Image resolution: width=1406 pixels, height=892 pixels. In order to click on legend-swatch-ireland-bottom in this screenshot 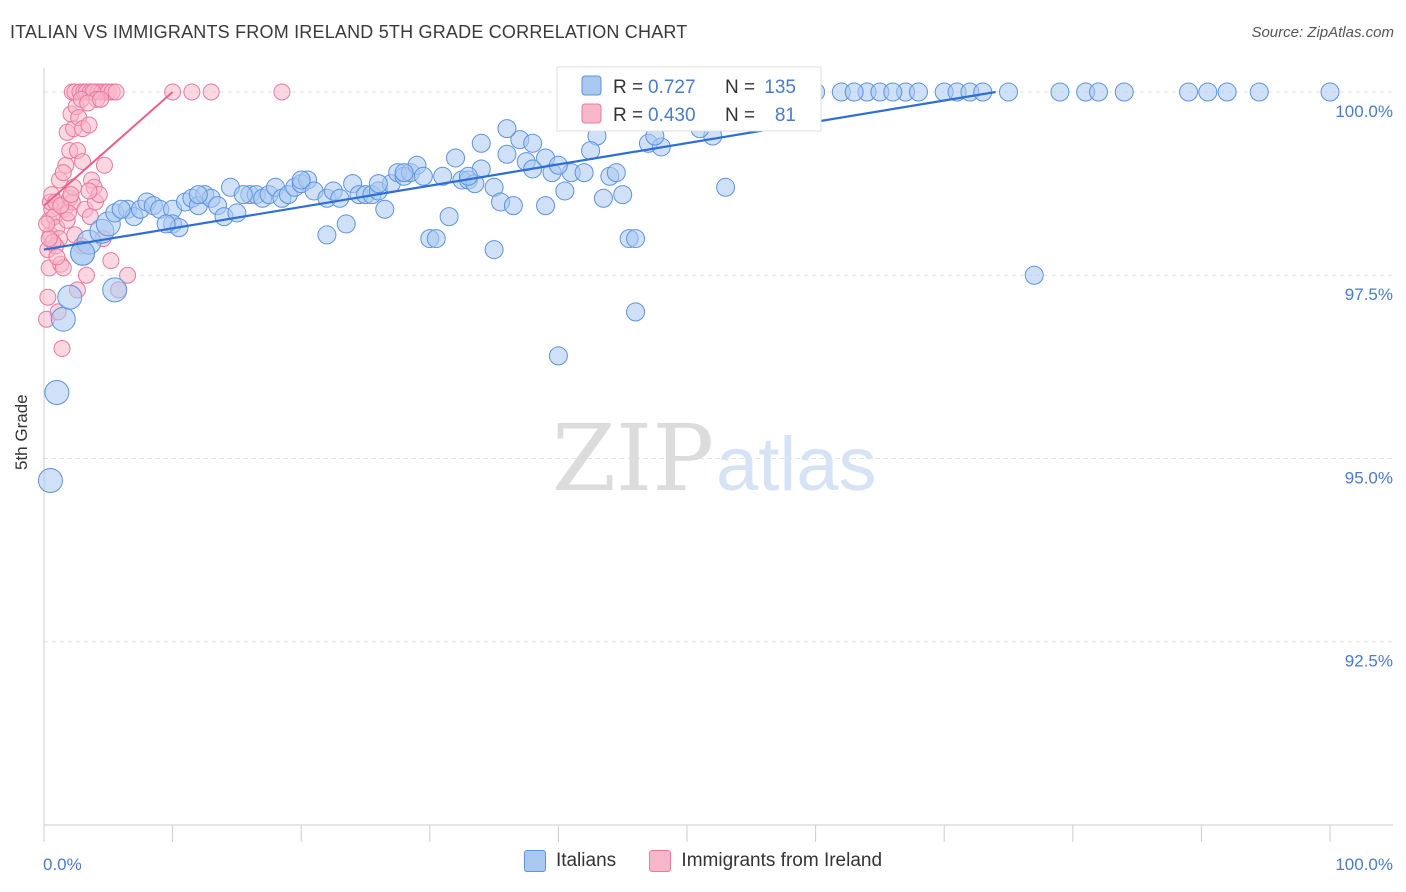, I will do `click(660, 861)`.